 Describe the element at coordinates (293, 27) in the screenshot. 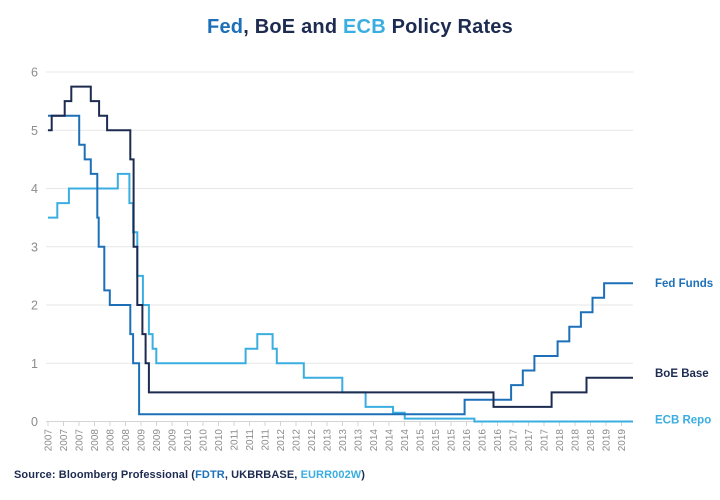

I see `title-part-boe-and: , BoE and` at that location.